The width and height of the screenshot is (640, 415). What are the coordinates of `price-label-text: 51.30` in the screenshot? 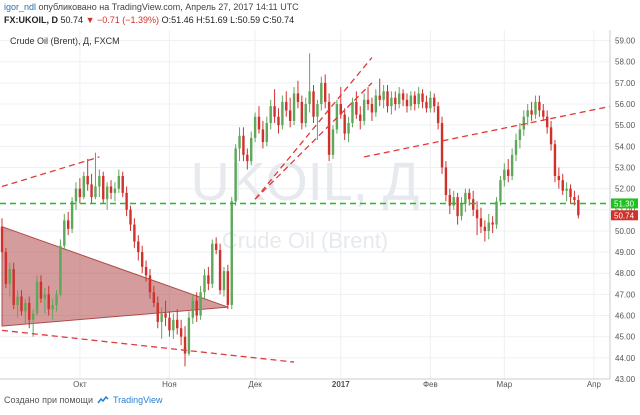 It's located at (624, 203).